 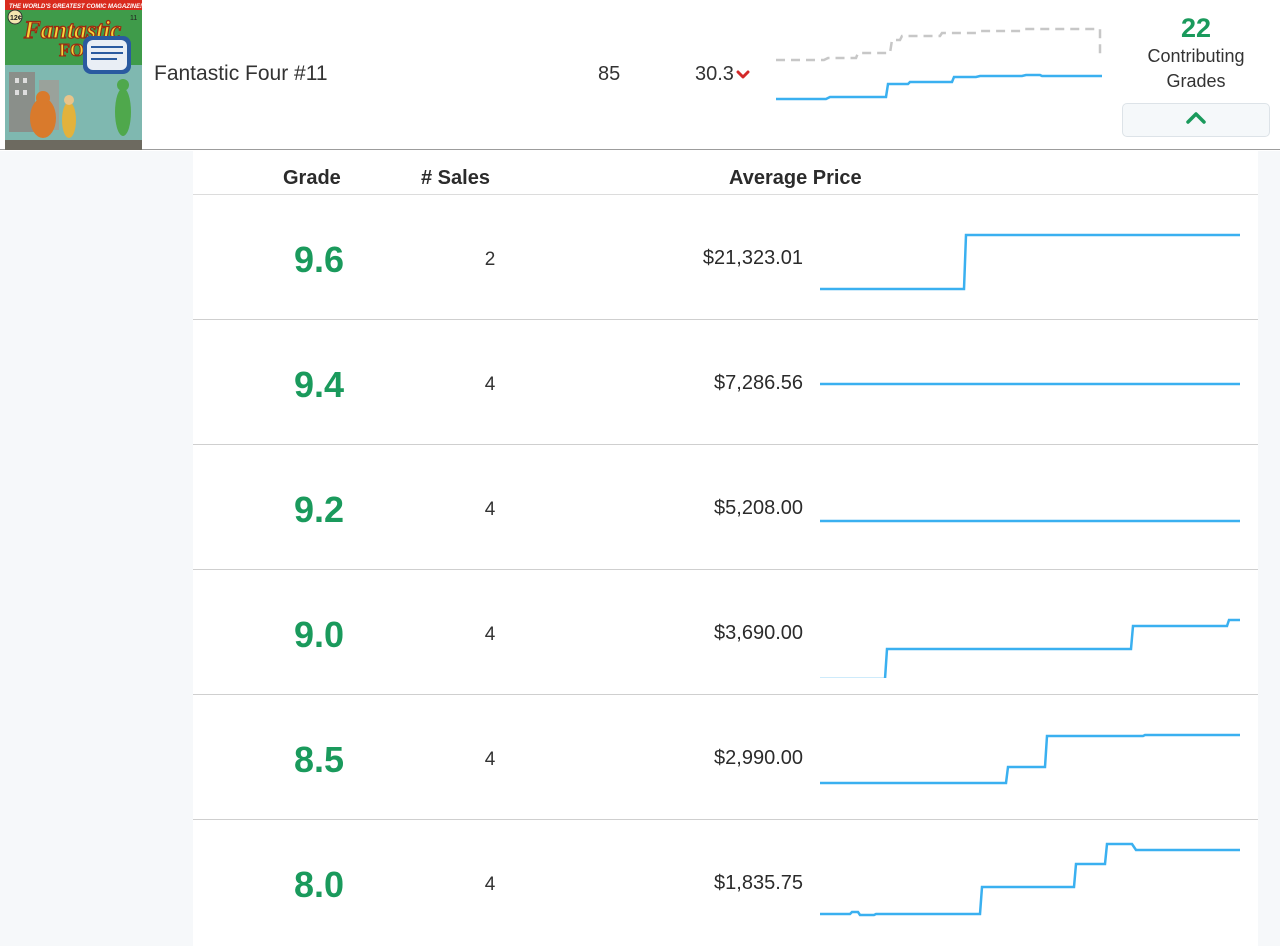 I want to click on cover-price: 12¢, so click(x=16, y=18).